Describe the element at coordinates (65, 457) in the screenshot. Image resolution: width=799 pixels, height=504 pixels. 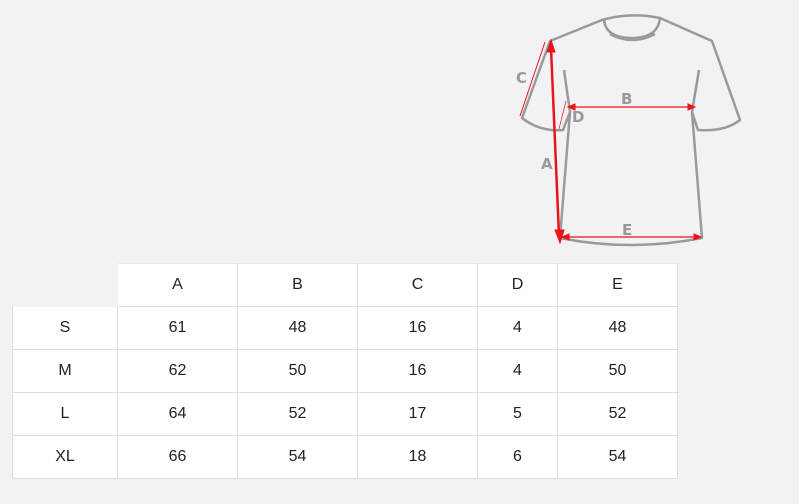
I see `size-cell: XL` at that location.